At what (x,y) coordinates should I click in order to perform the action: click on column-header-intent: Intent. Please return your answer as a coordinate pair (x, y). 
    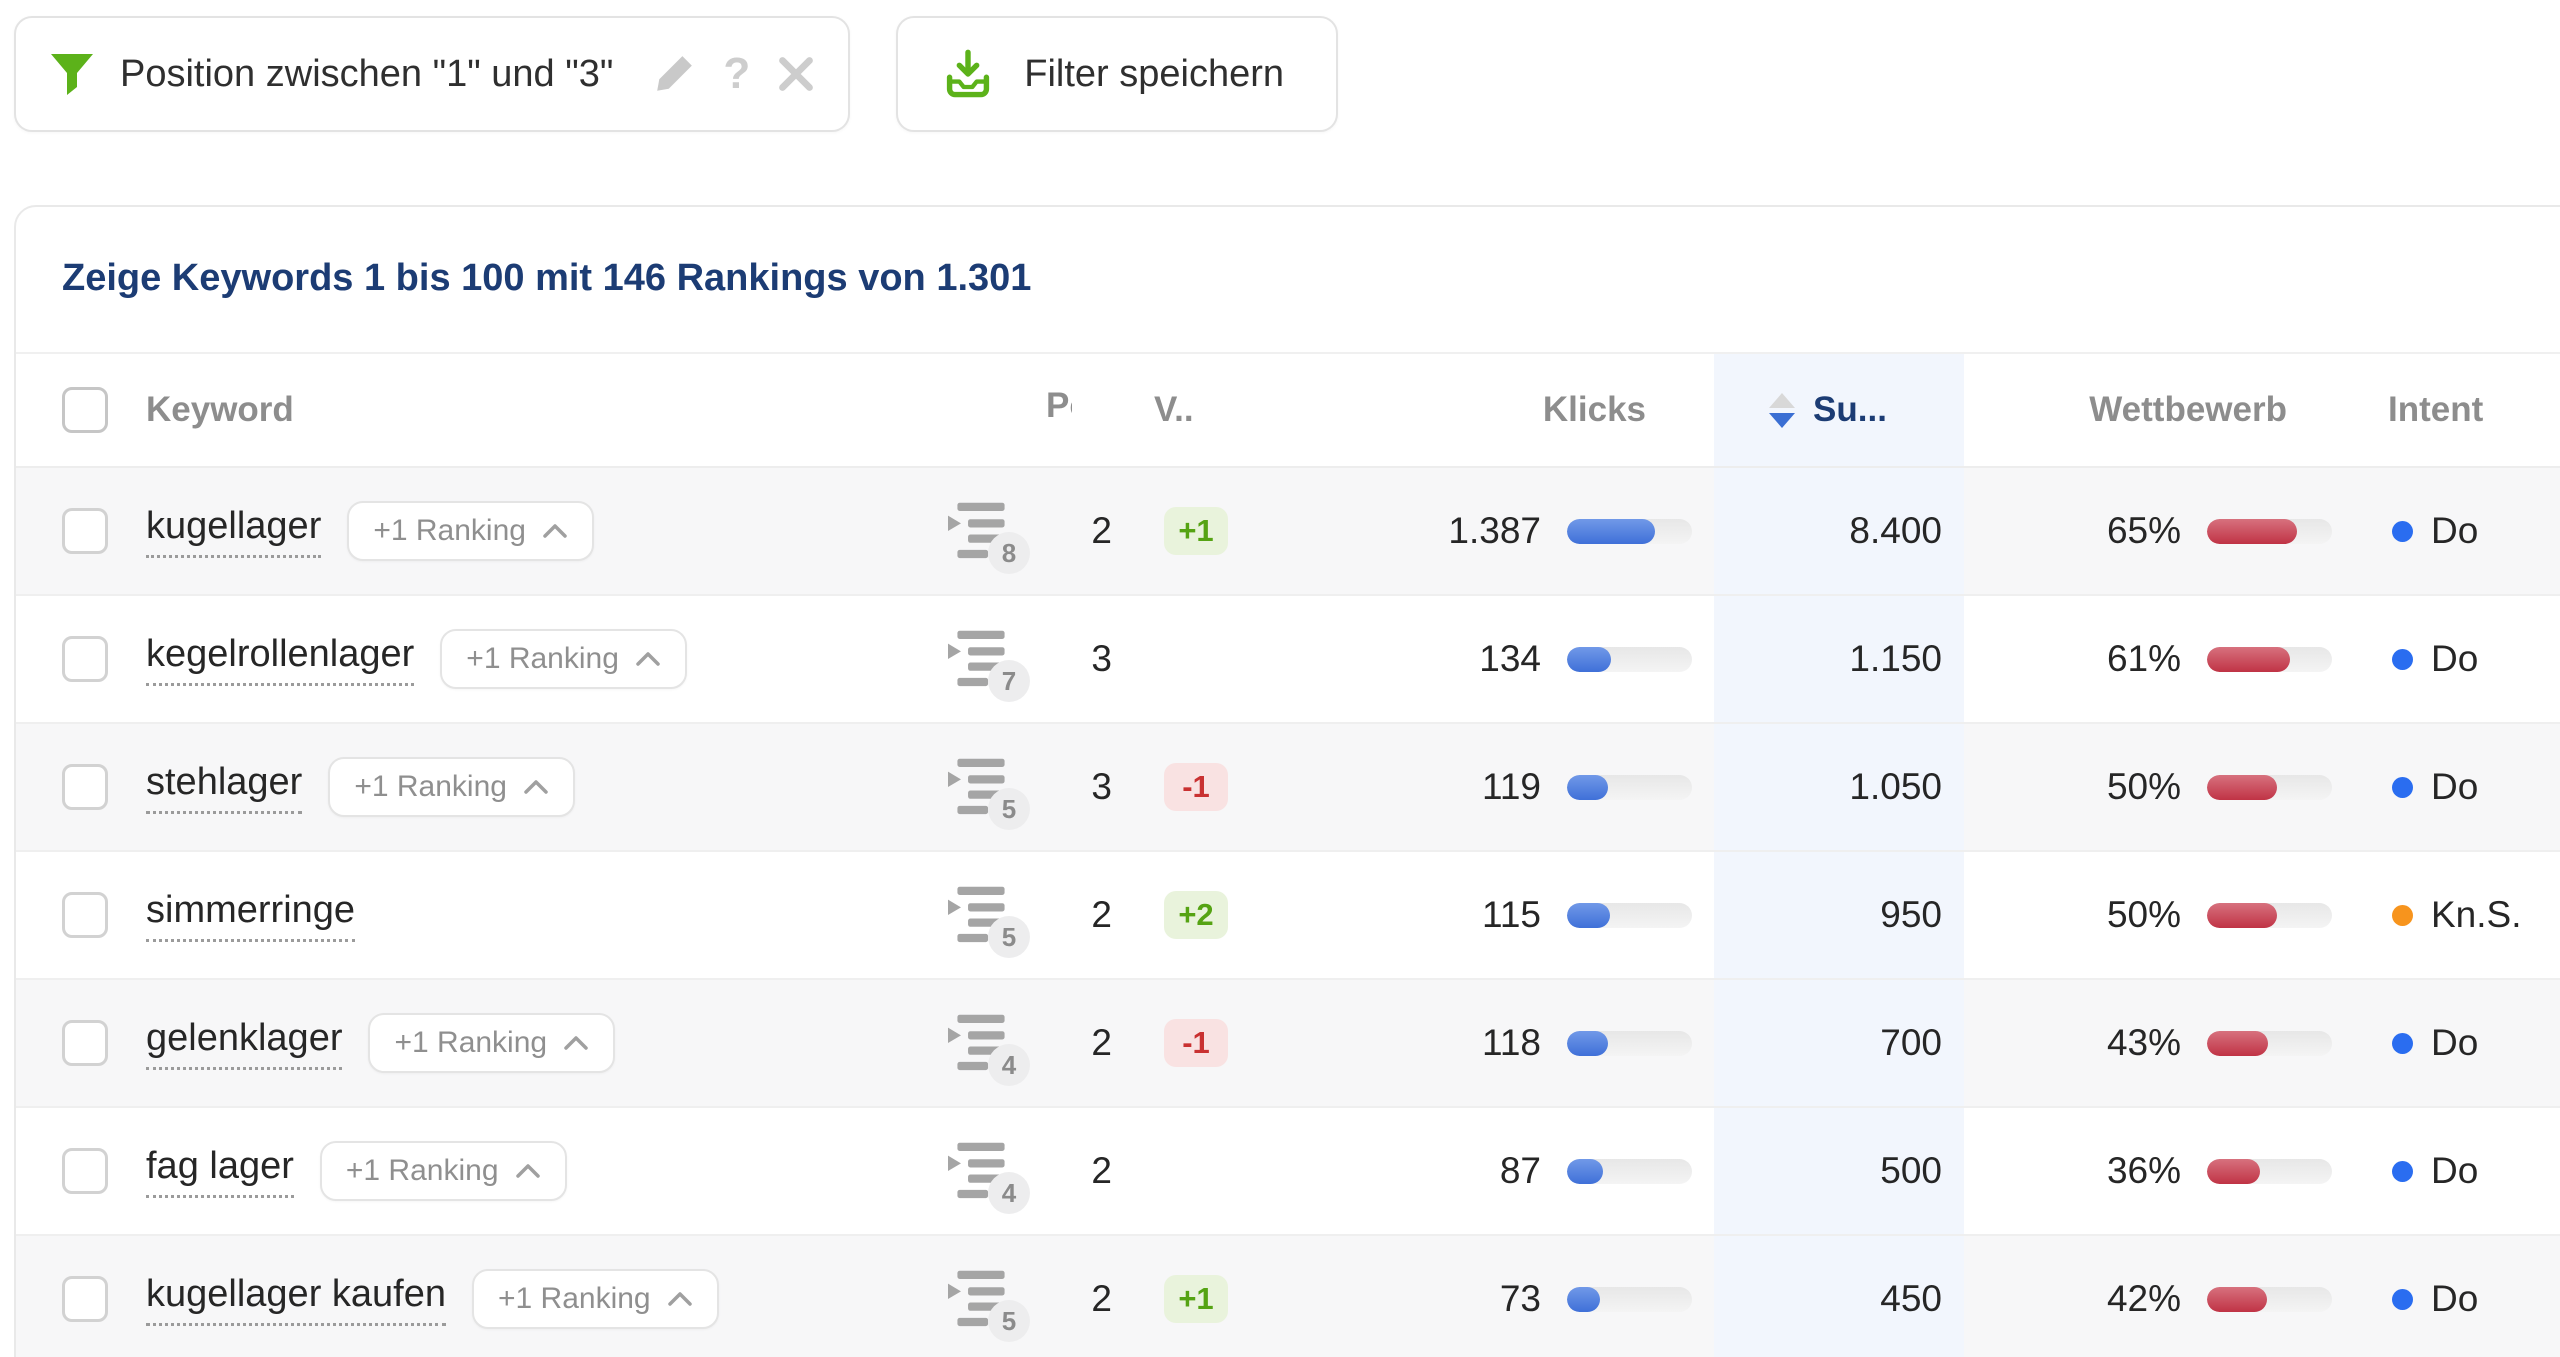
    Looking at the image, I should click on (2436, 409).